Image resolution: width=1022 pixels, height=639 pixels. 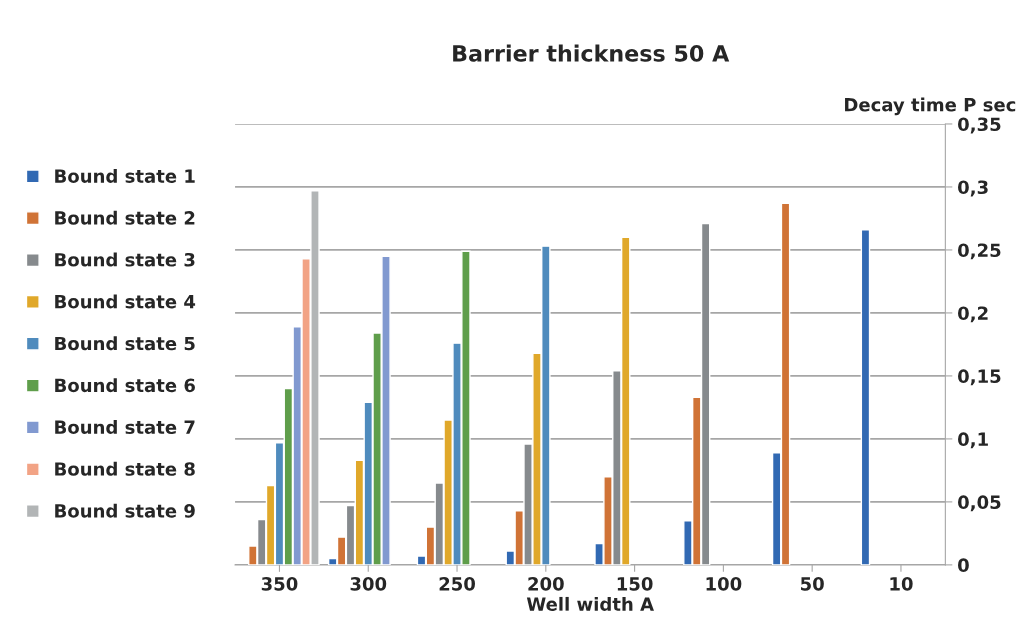 I want to click on x-tick-label: 200, so click(x=546, y=584).